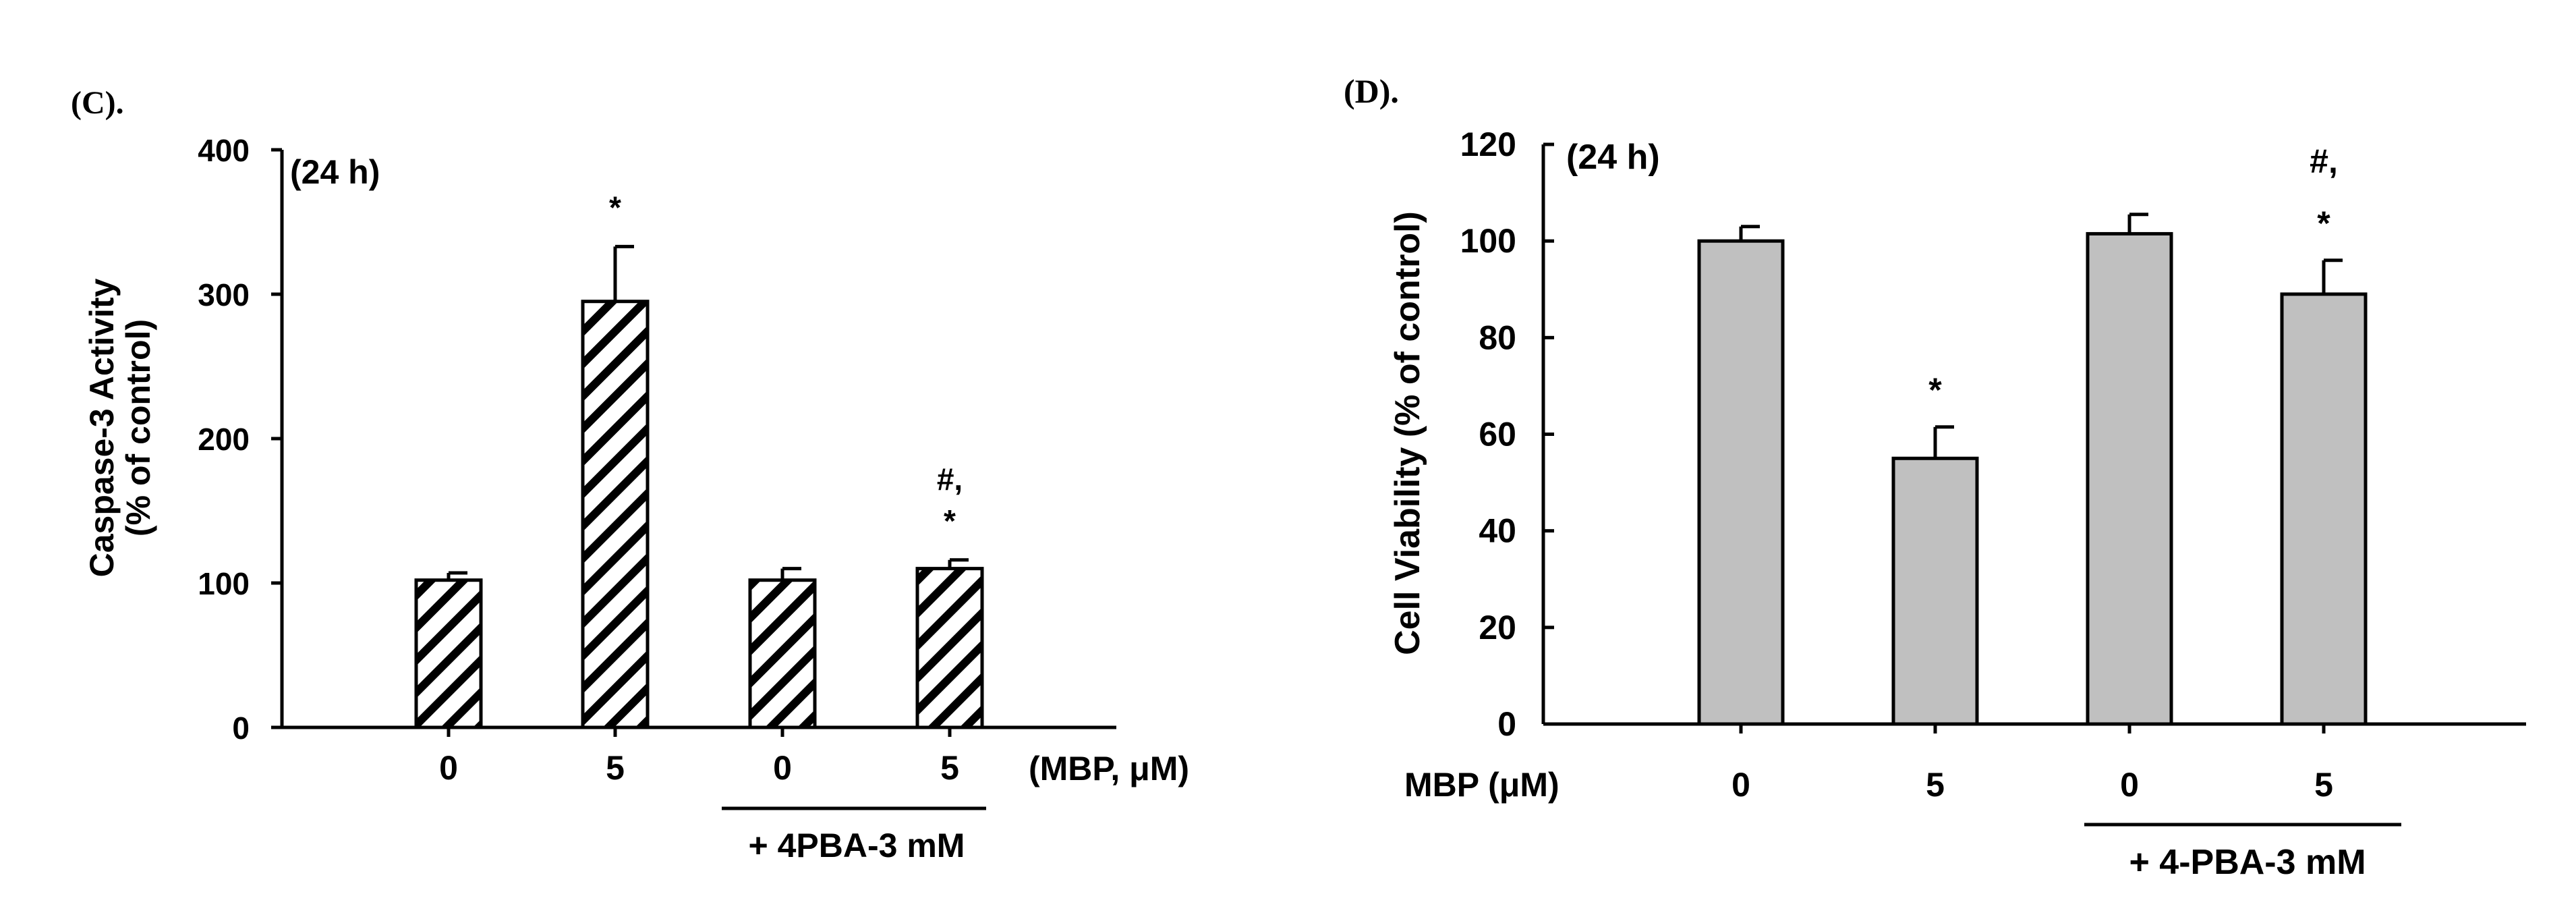 The height and width of the screenshot is (915, 2576). What do you see at coordinates (1109, 768) in the screenshot?
I see `panel-c-x-unit-label: (MBP, μM)` at bounding box center [1109, 768].